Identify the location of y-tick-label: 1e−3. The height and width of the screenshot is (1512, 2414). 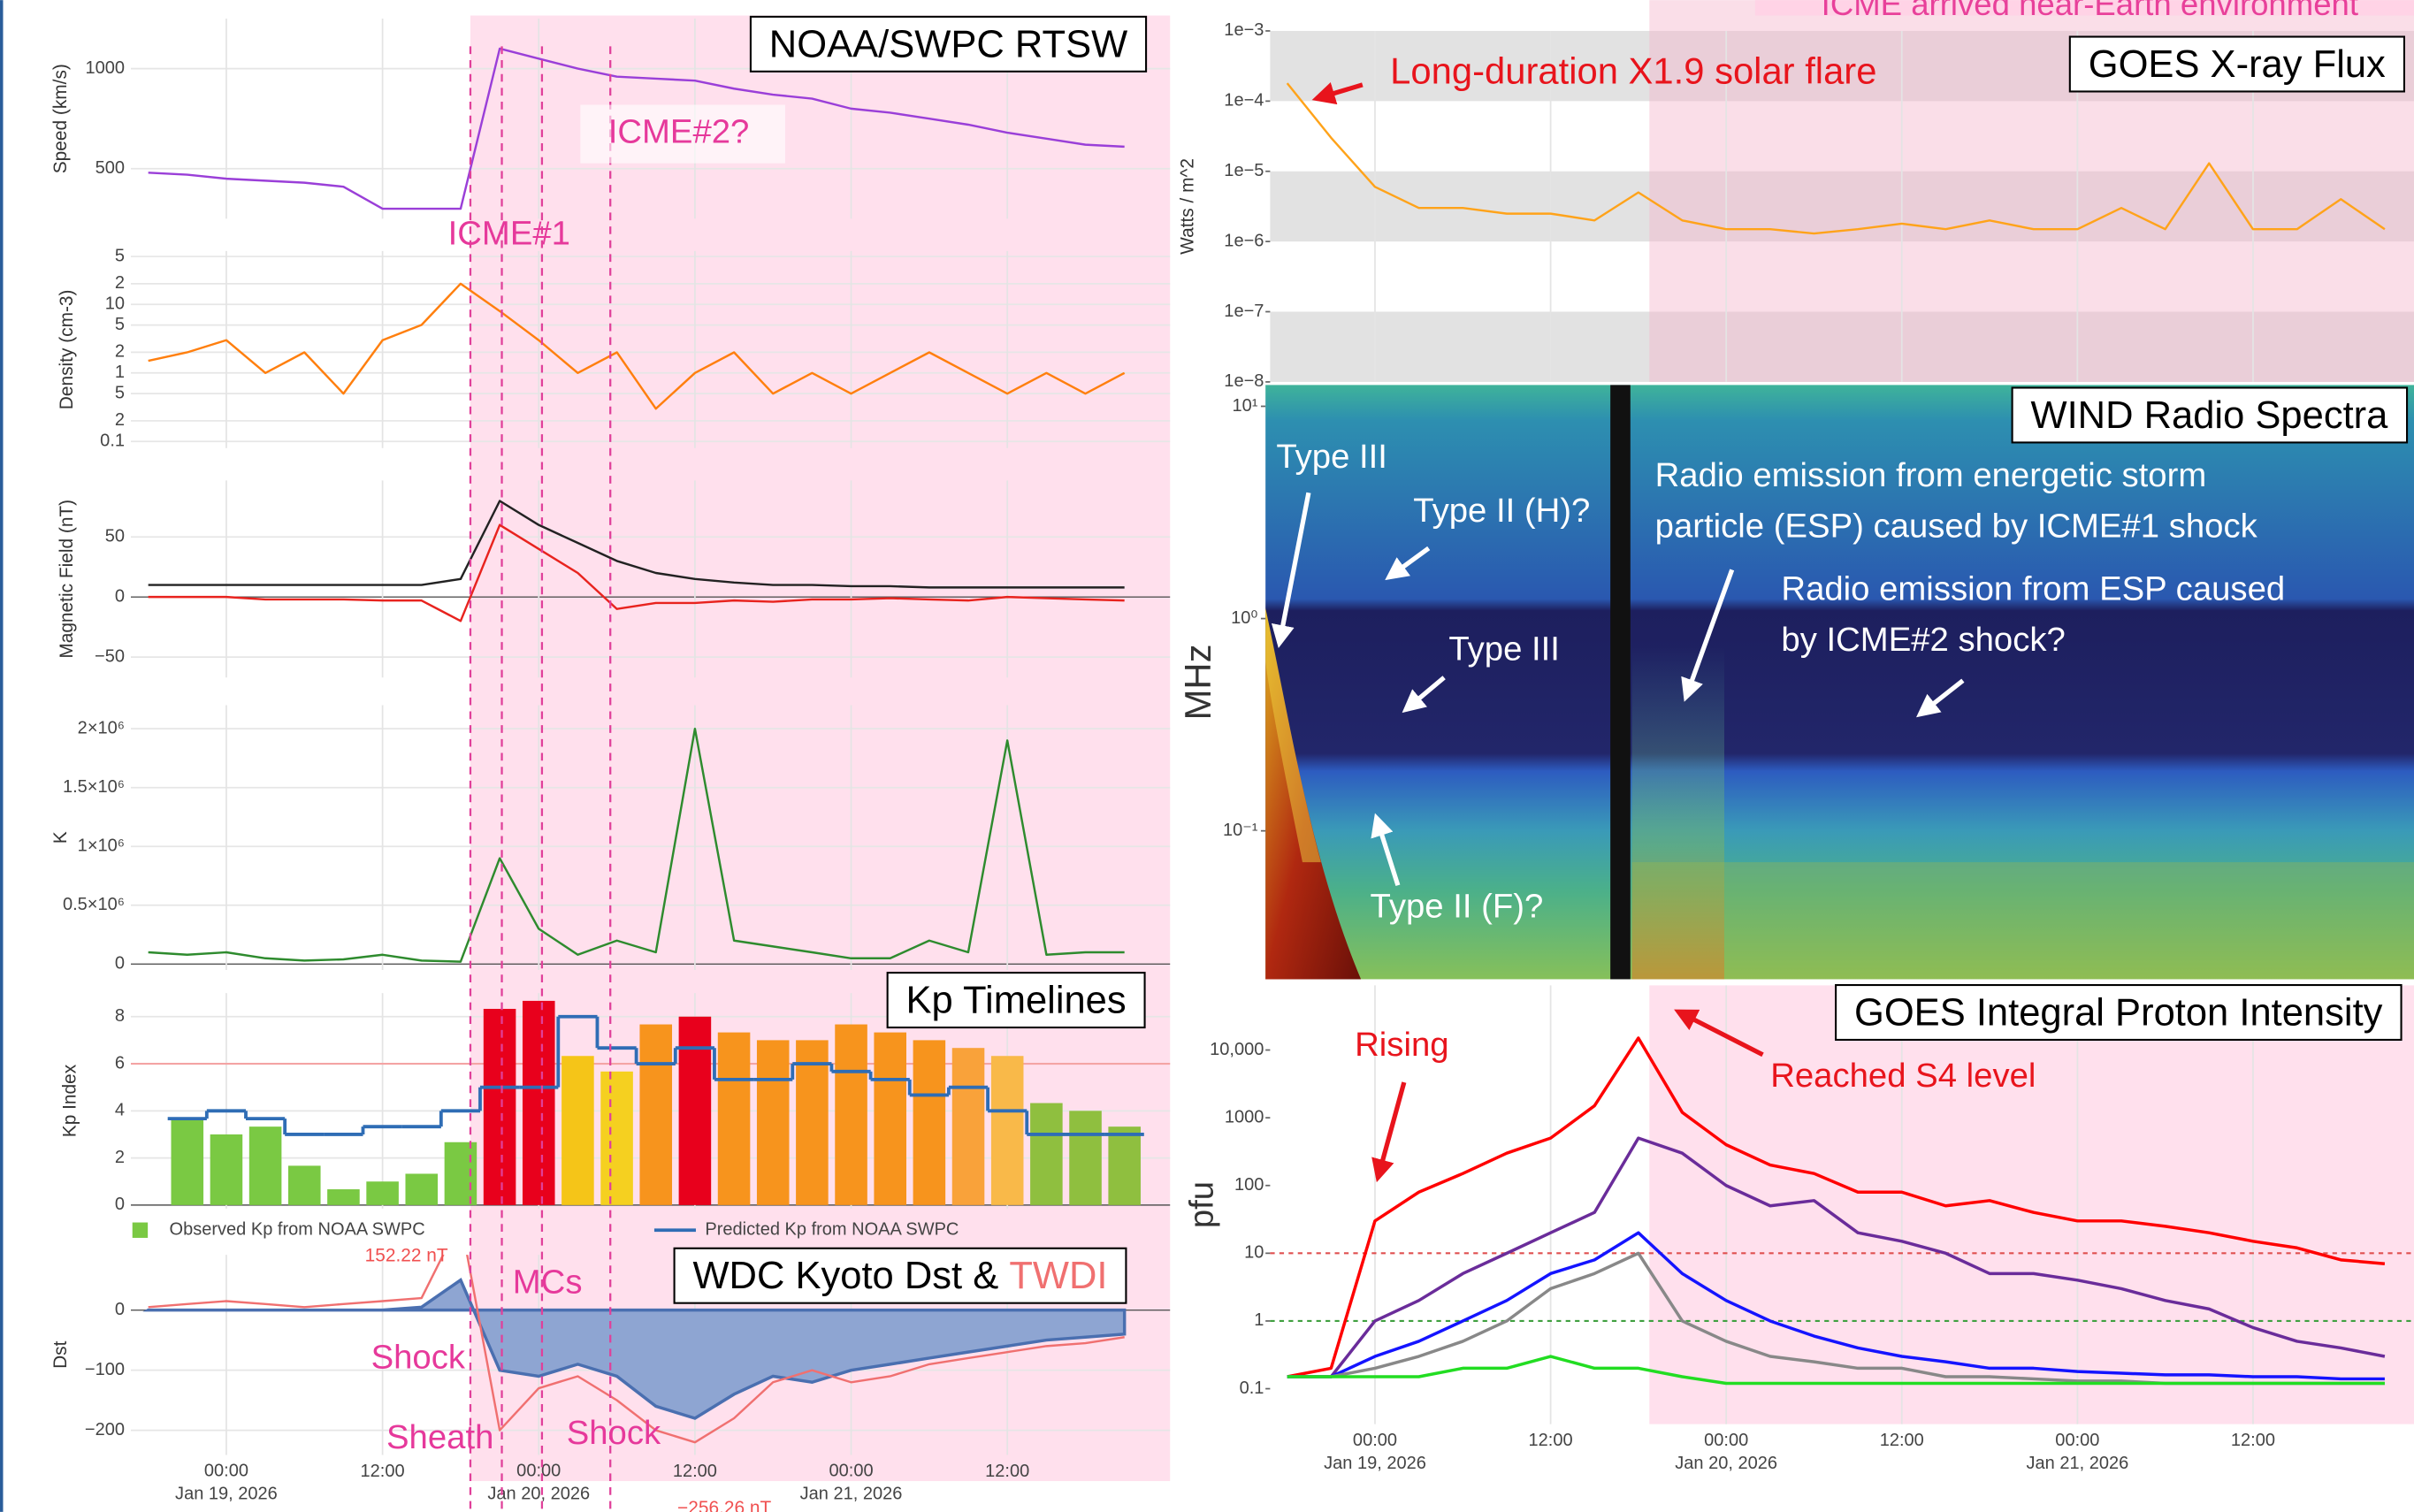
(1244, 30).